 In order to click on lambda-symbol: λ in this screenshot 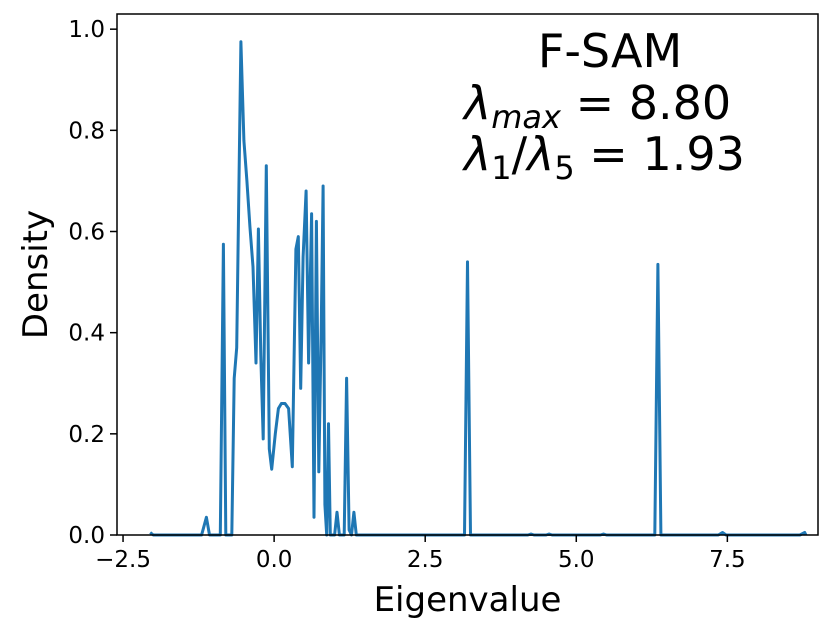, I will do `click(476, 103)`.